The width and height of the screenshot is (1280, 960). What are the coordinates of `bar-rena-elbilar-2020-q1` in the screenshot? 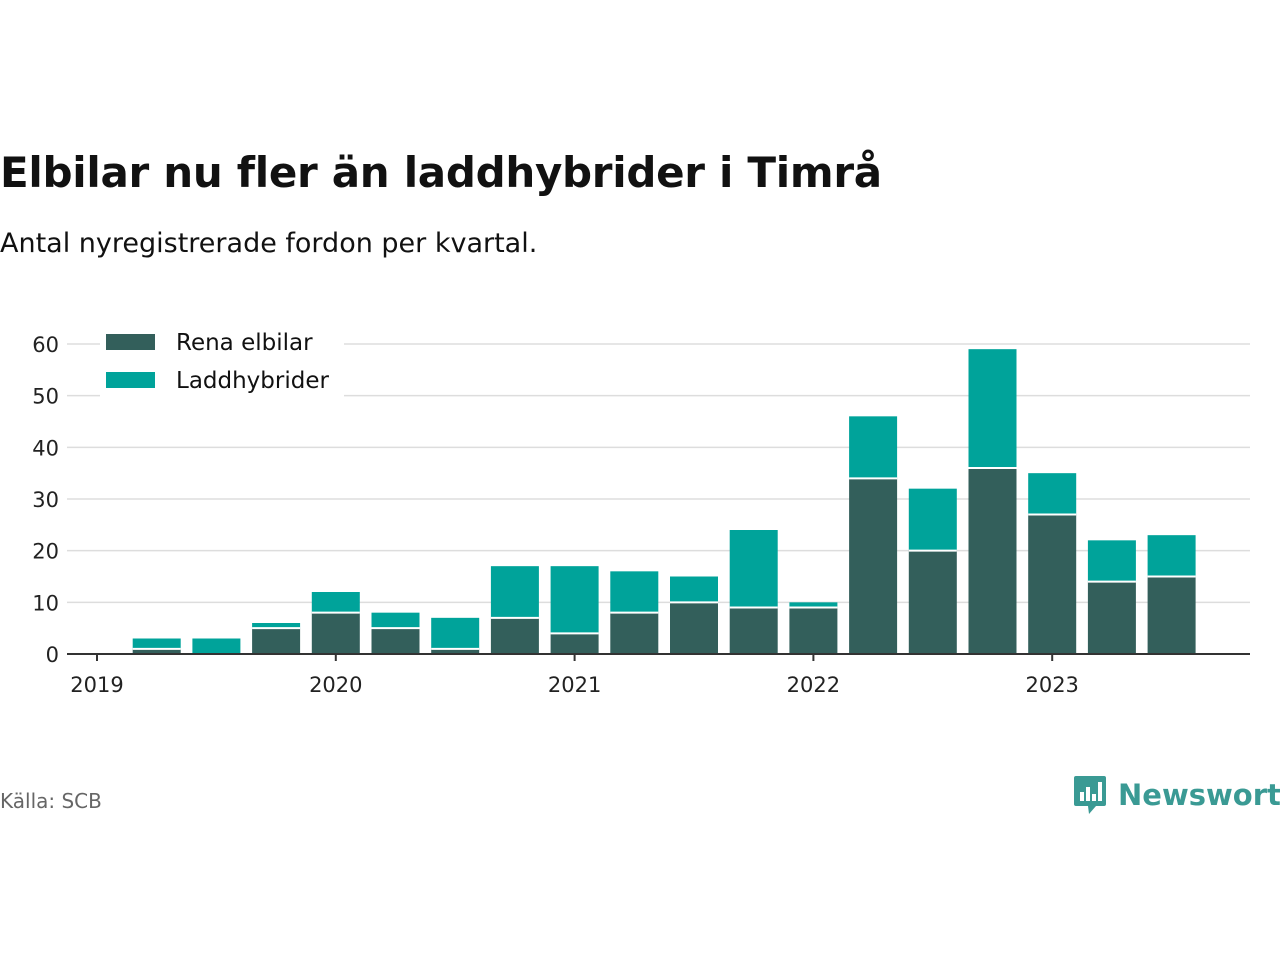 It's located at (335, 633).